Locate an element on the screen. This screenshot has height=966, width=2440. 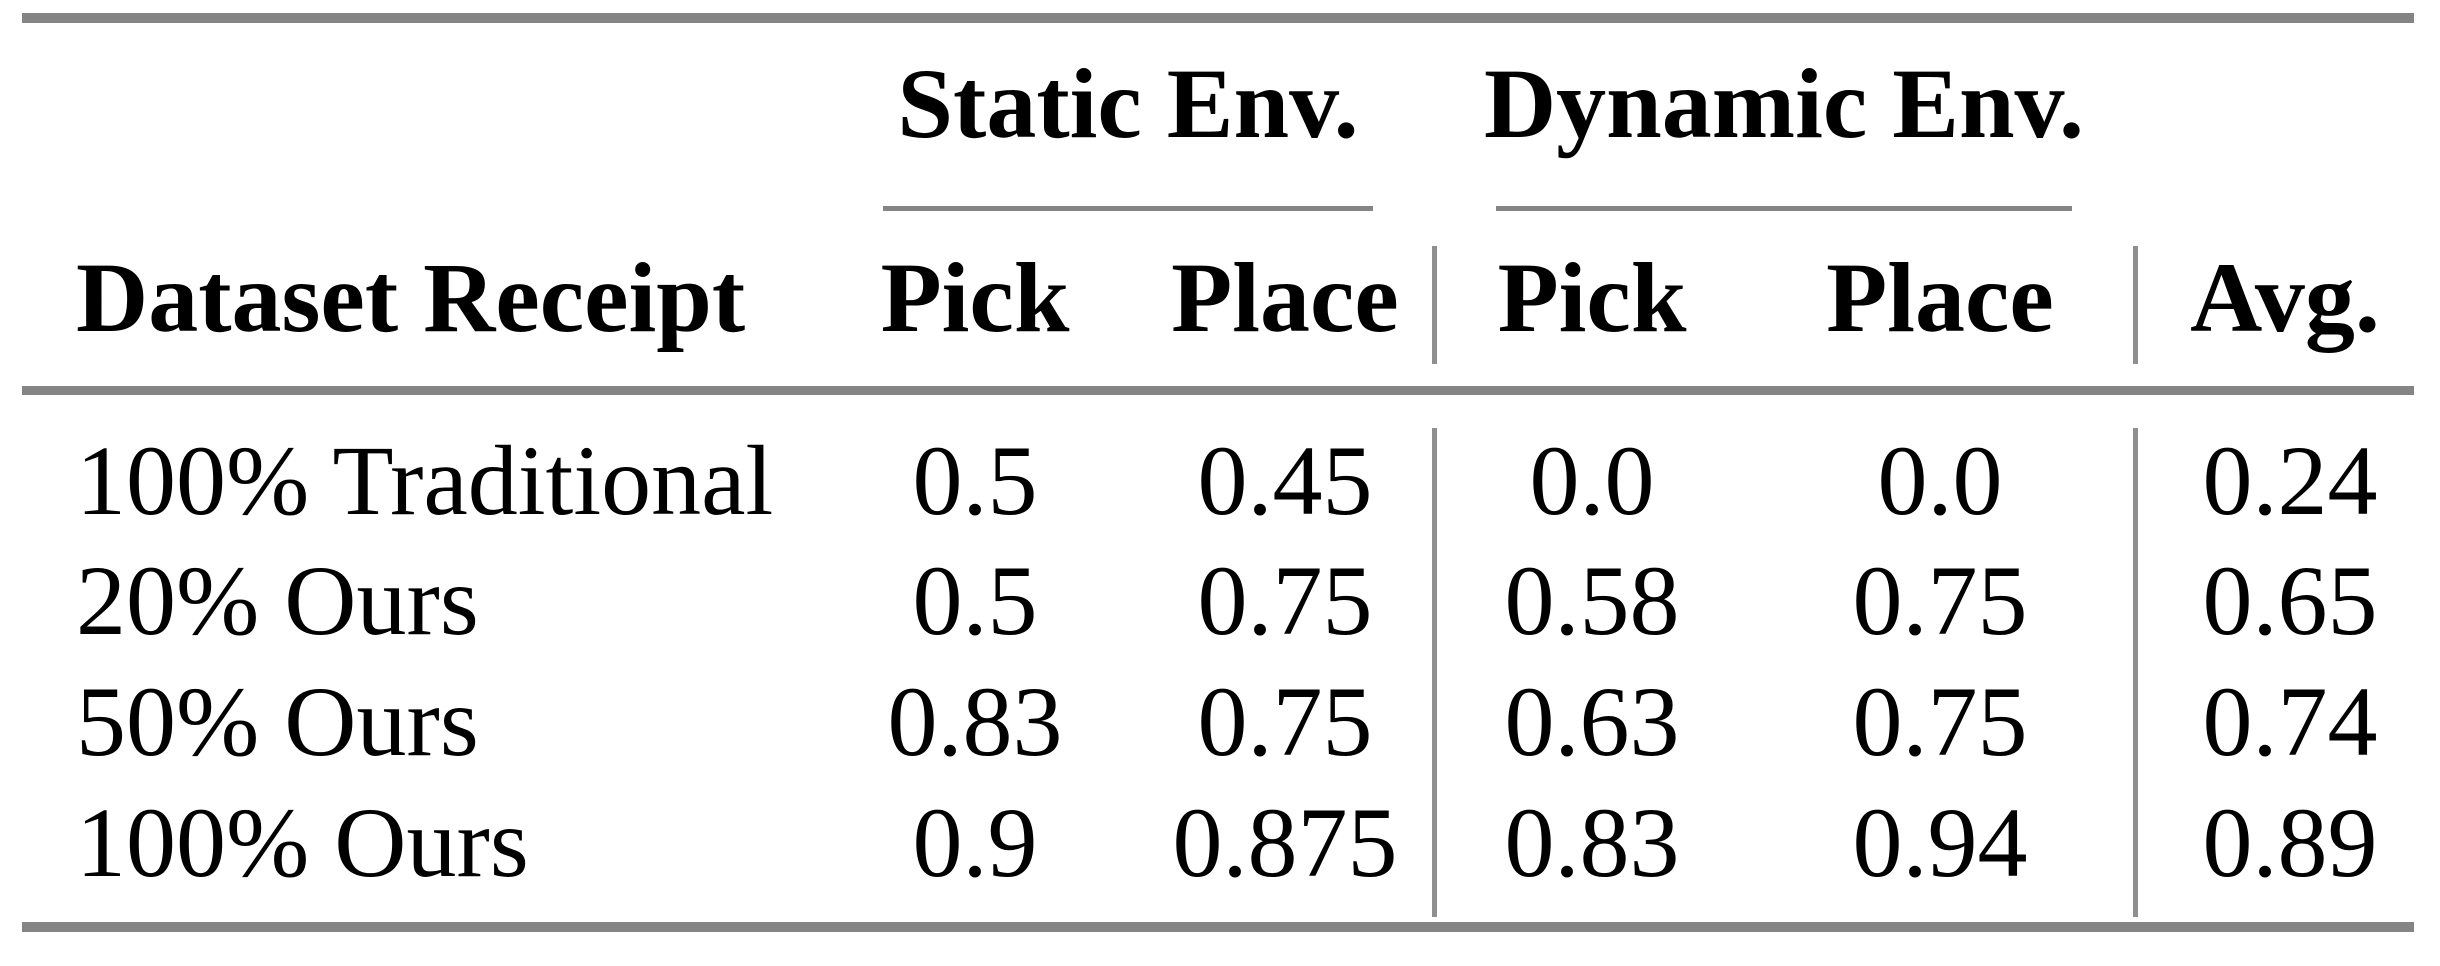
column-header-static-place: Place is located at coordinates (1285, 297).